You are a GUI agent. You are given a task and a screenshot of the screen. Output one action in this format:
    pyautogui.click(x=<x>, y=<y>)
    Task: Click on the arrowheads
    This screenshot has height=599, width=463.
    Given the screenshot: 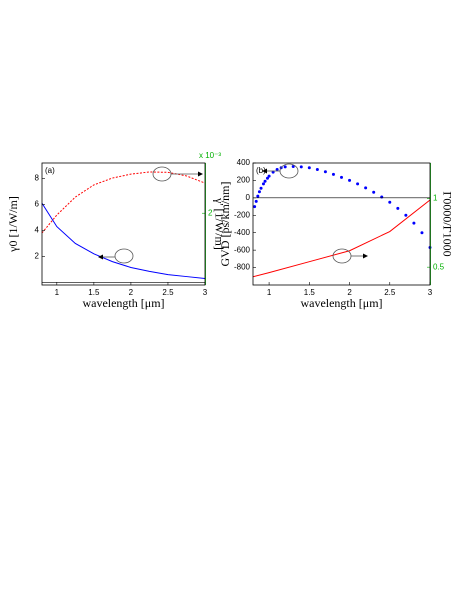 What is the action you would take?
    pyautogui.click(x=233, y=214)
    